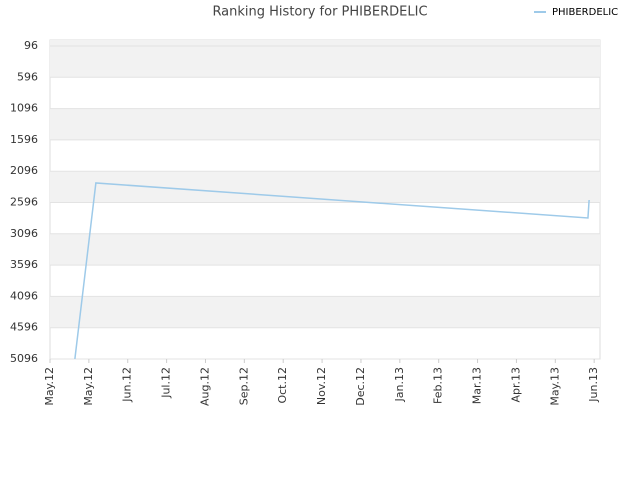 Image resolution: width=640 pixels, height=480 pixels. Describe the element at coordinates (24, 139) in the screenshot. I see `y-tick-label: 1596` at that location.